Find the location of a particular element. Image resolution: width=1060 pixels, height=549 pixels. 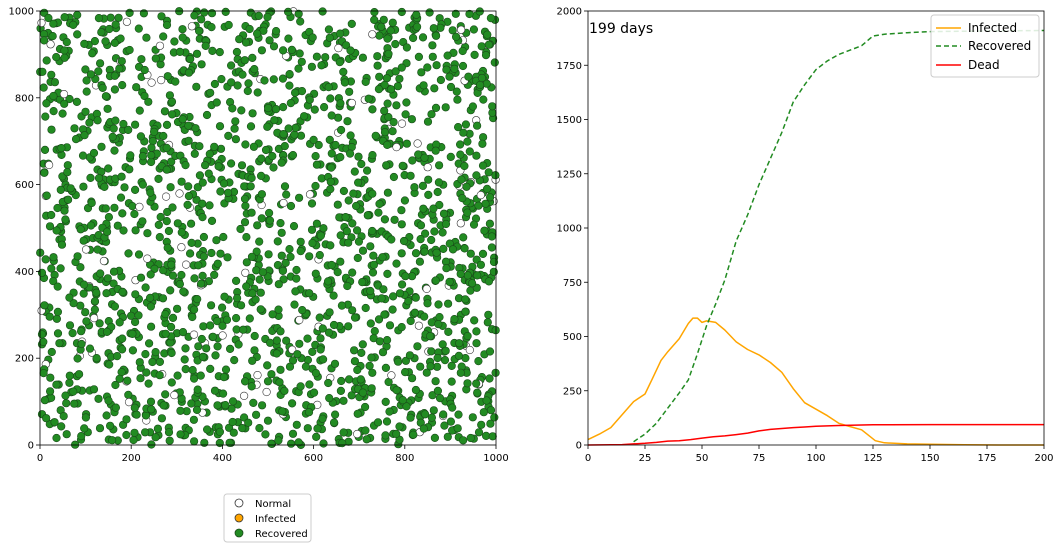

days-annotation: 199 days is located at coordinates (621, 29).